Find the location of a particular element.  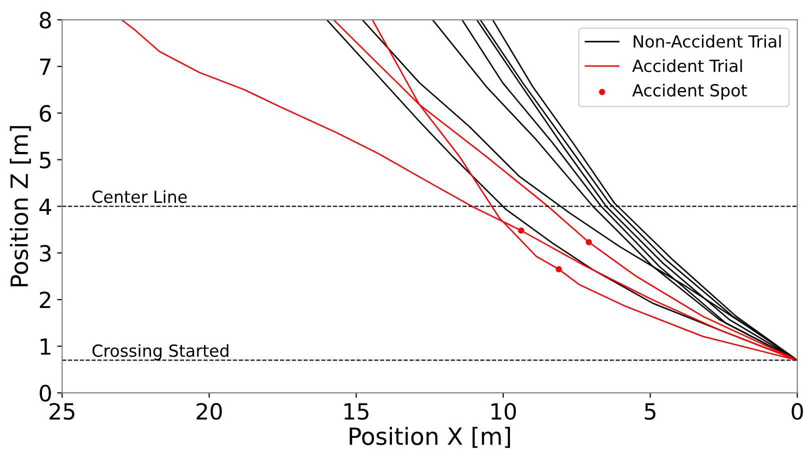

x-tick-label: 0 is located at coordinates (797, 411).